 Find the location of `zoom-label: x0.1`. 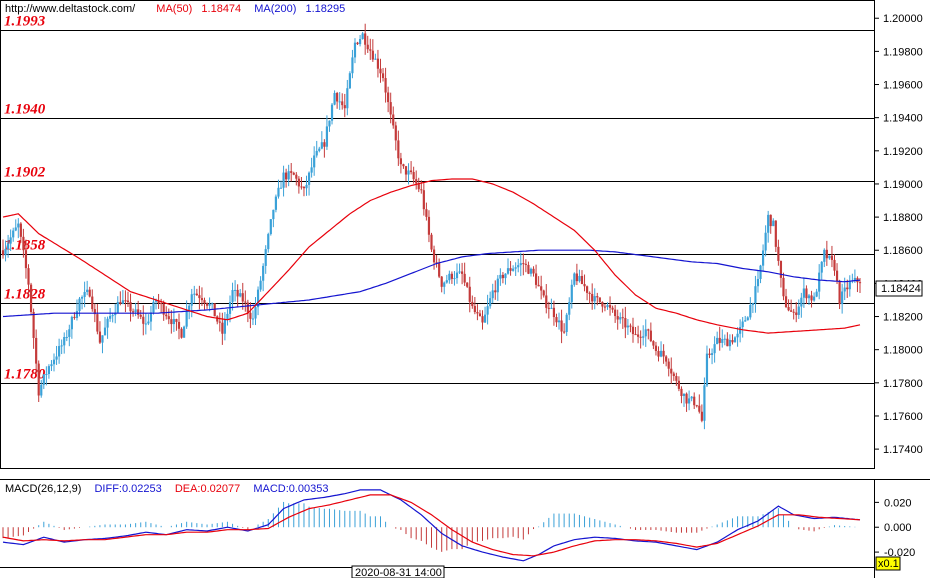

zoom-label: x0.1 is located at coordinates (888, 564).